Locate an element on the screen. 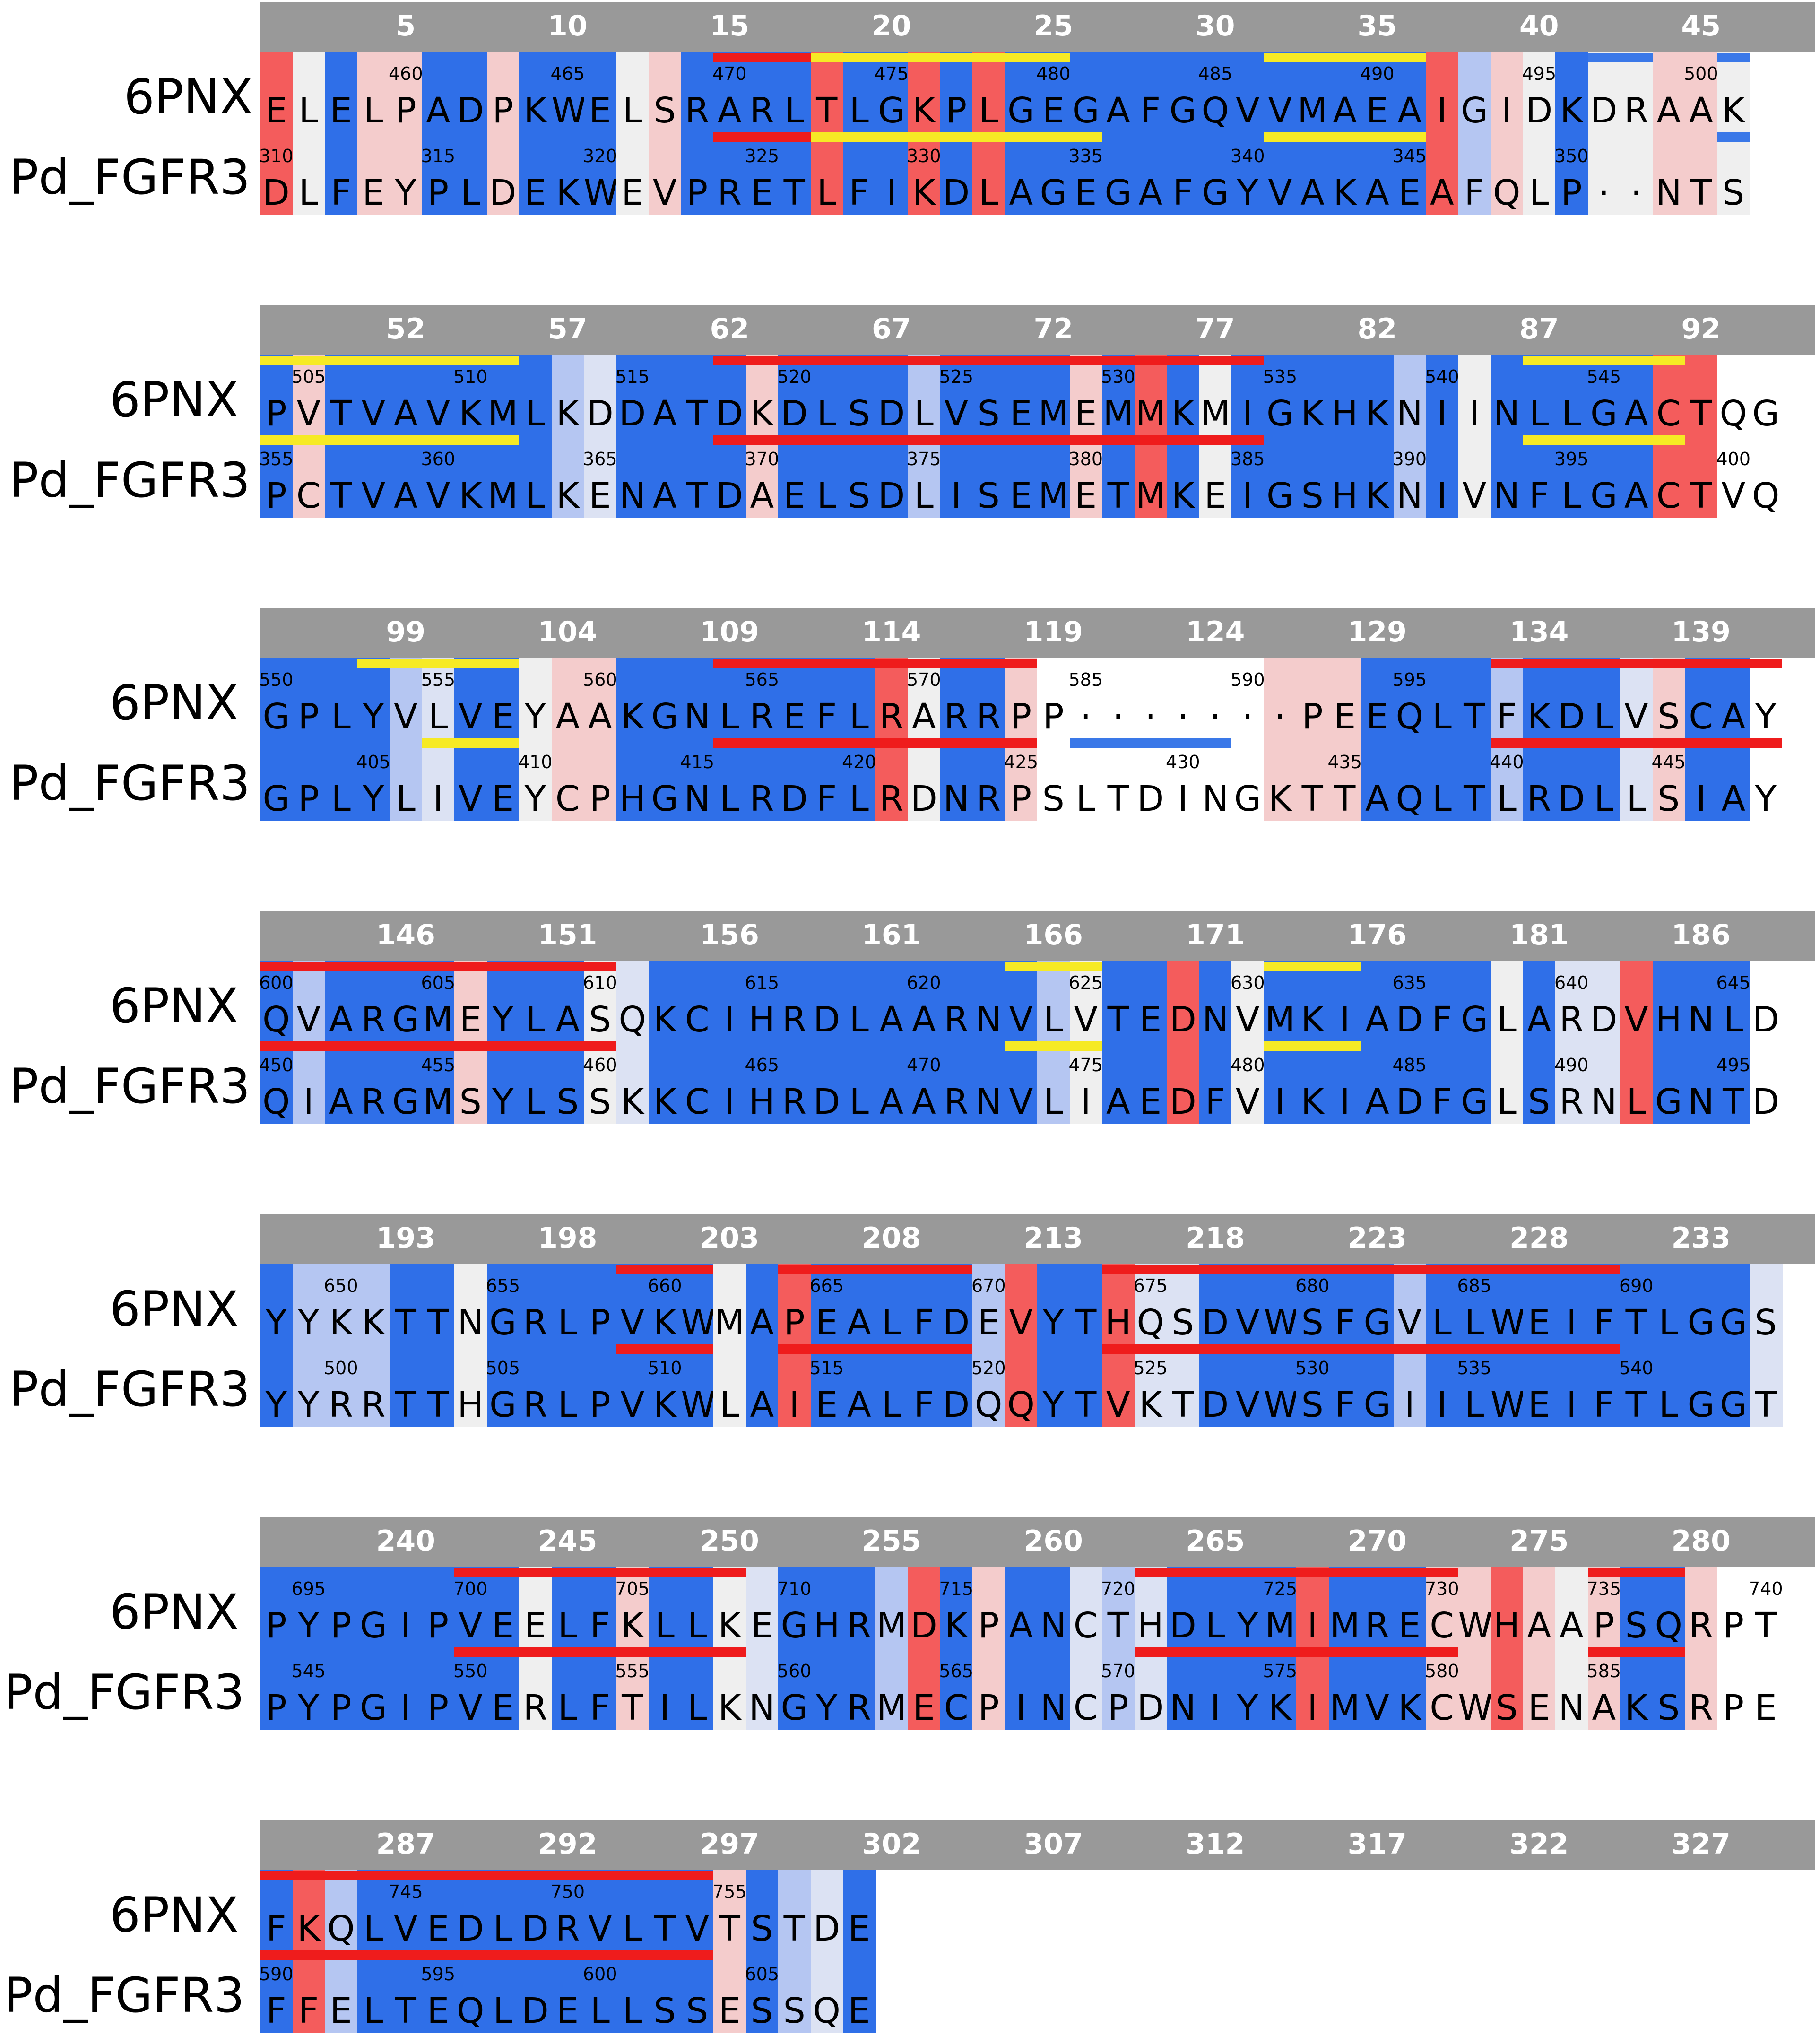 Image resolution: width=1820 pixels, height=2036 pixels. residue-number-6pnx: 490 is located at coordinates (1377, 74).